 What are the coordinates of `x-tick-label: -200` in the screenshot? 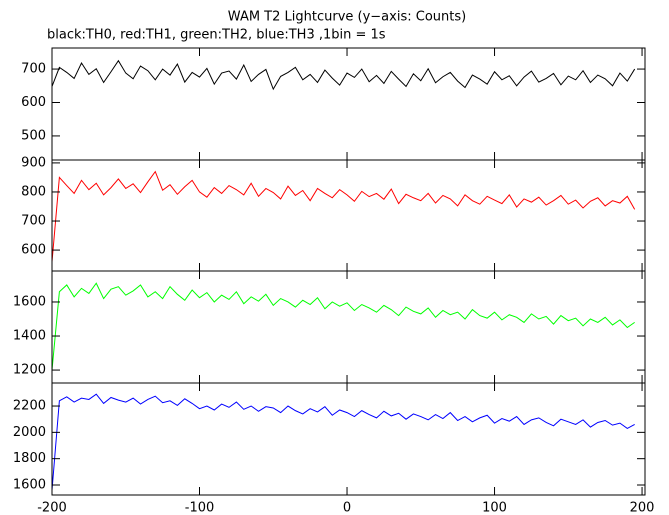 It's located at (52, 508).